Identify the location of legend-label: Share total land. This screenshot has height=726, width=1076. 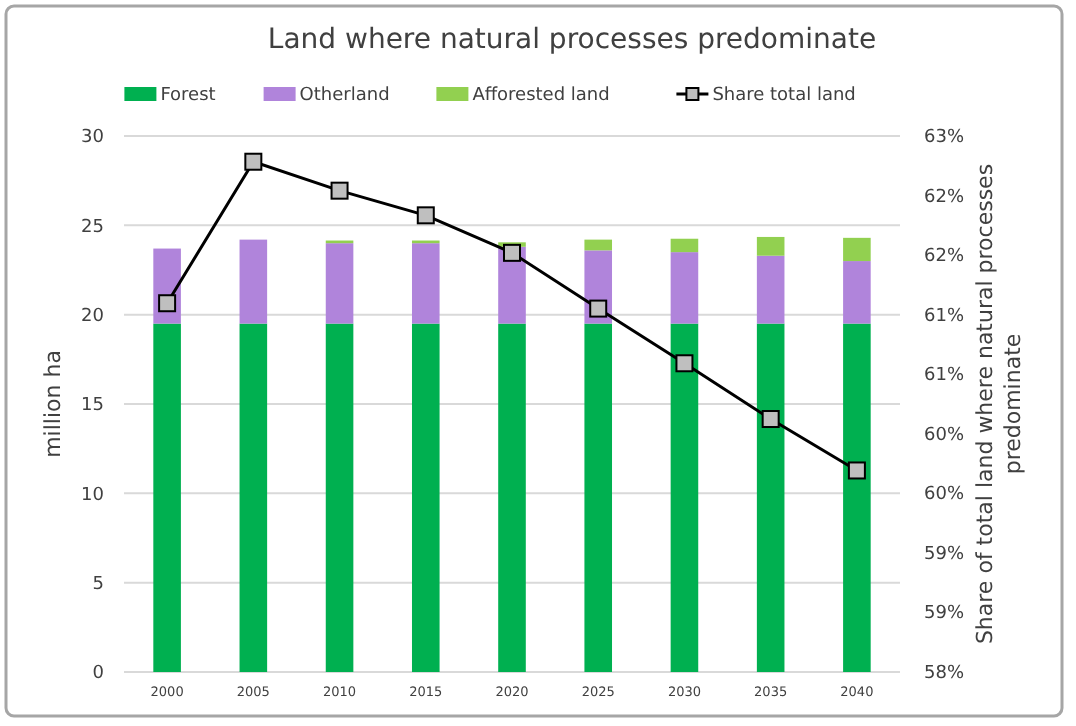
(784, 96).